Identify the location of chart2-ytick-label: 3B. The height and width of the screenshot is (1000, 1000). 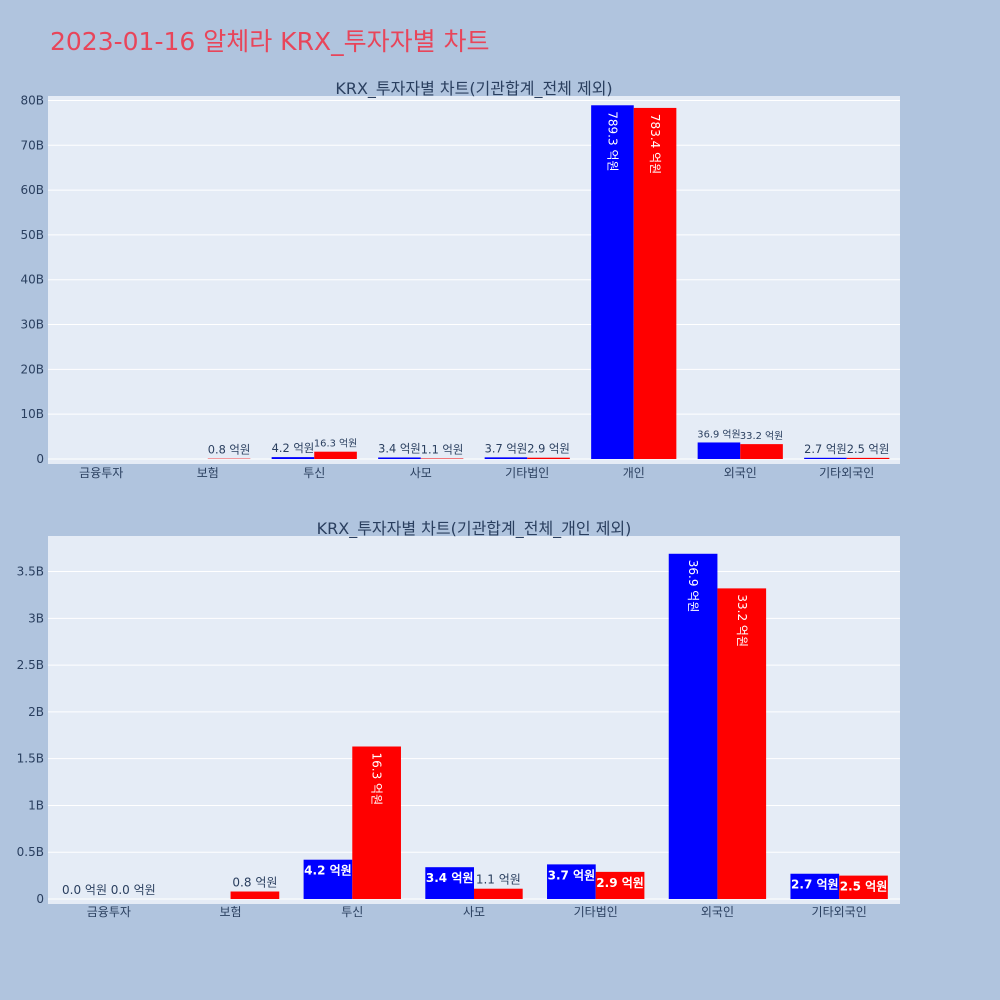
(36, 618).